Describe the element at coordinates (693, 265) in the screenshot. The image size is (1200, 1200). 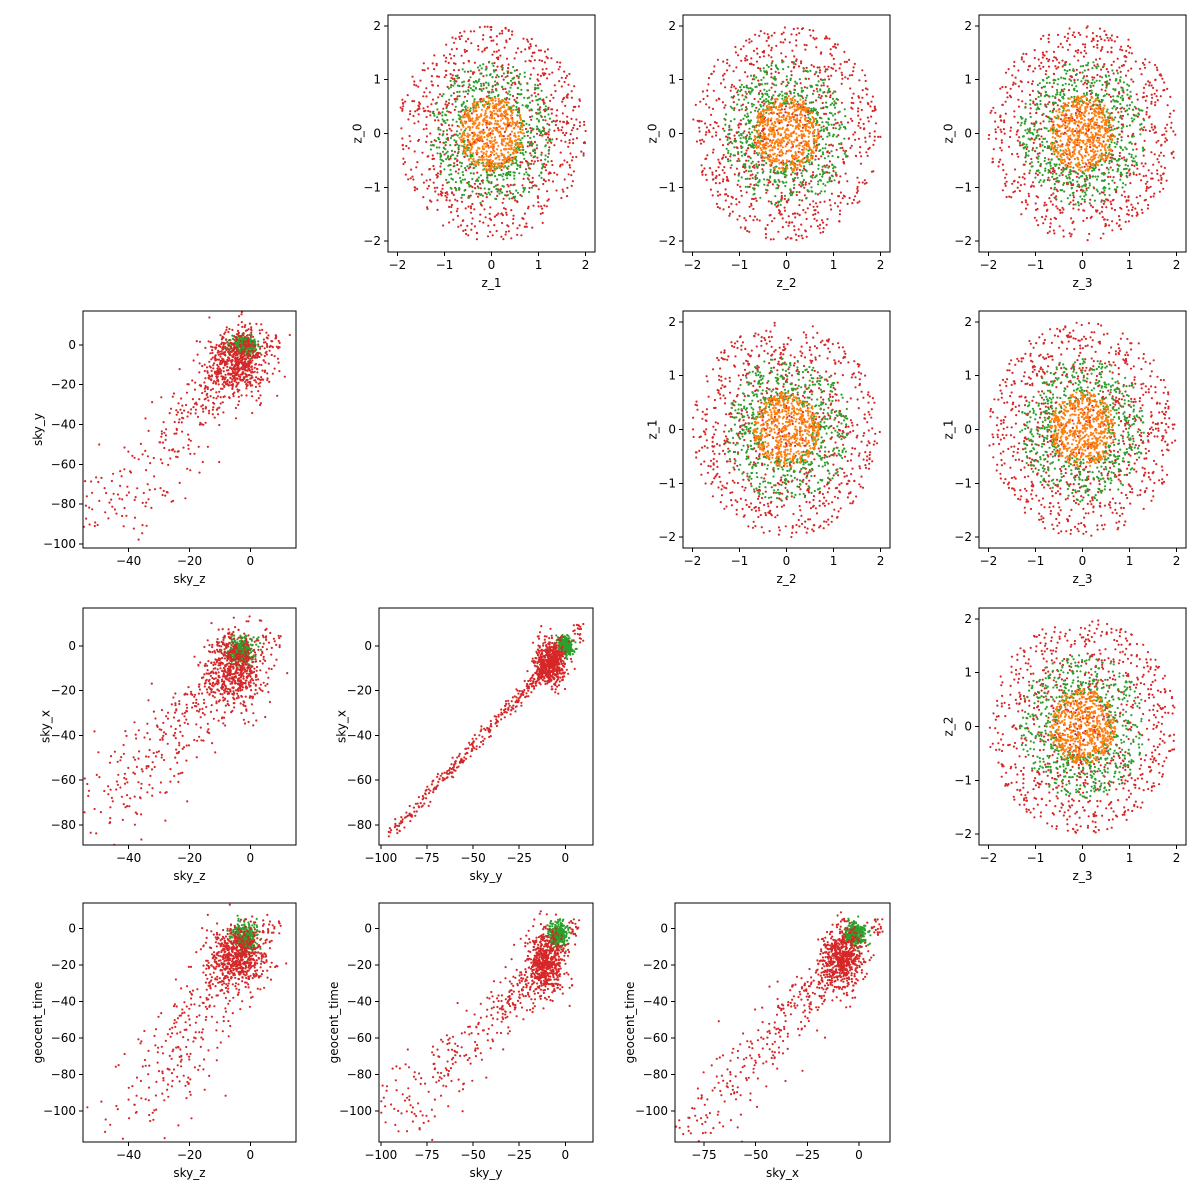
I see `x-tick-label: −2` at that location.